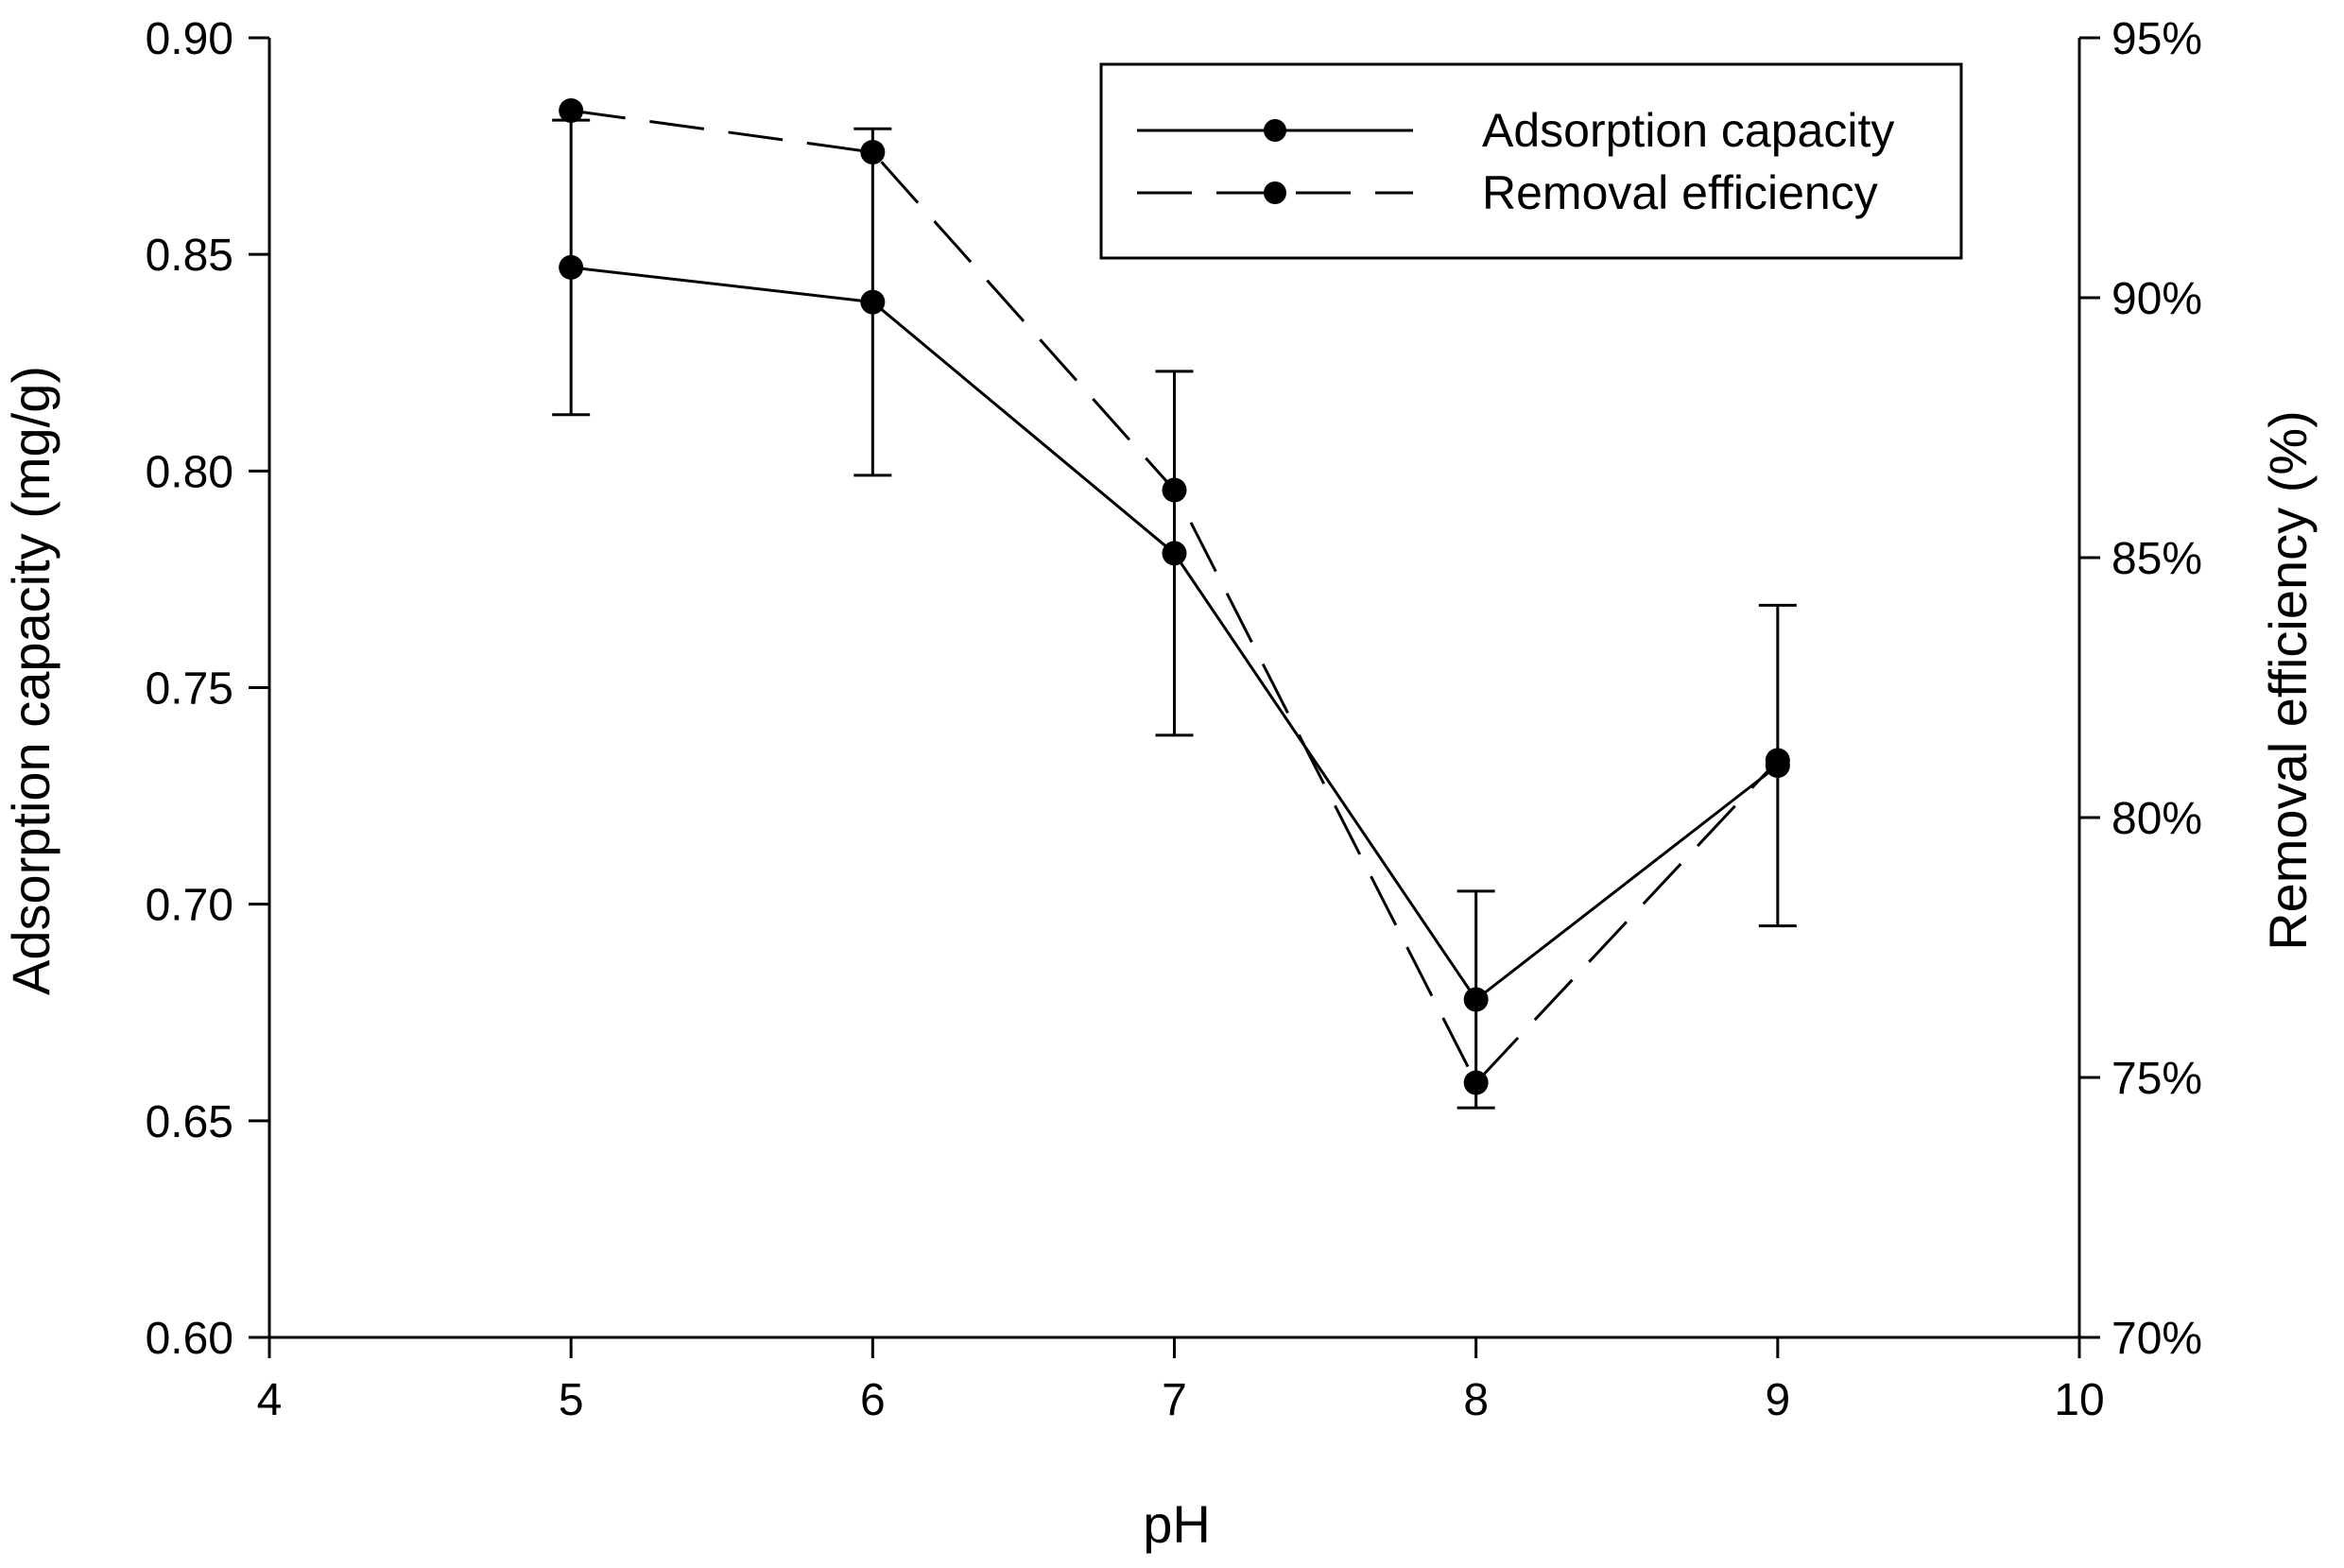  Describe the element at coordinates (2140, 689) in the screenshot. I see `y-axis-right: 70% 75% 80% 85% 90% 95%` at that location.